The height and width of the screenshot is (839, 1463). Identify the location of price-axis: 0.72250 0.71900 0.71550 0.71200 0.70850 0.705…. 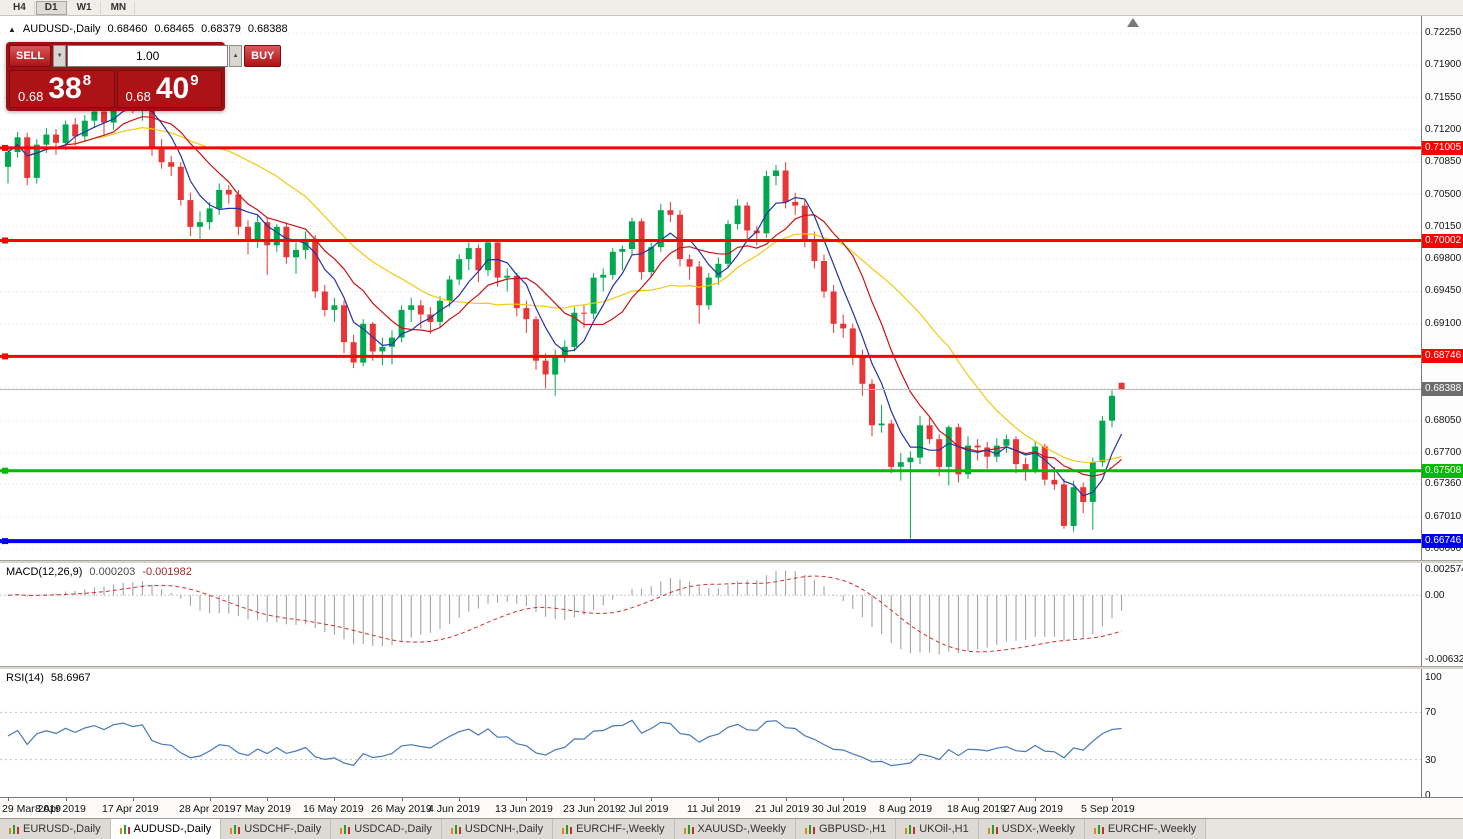
(1442, 408).